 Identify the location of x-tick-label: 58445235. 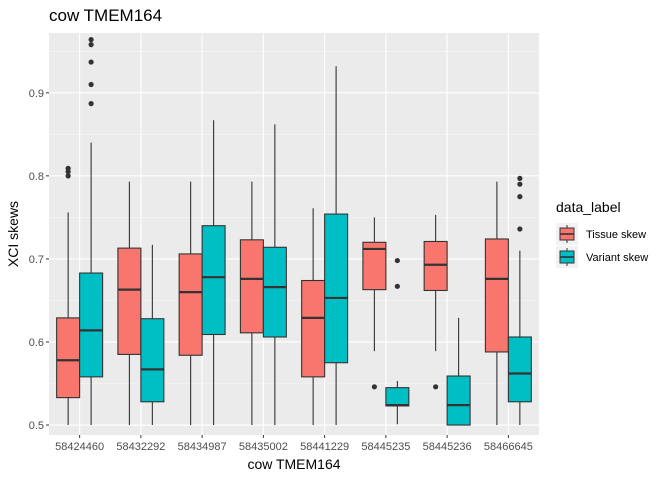
(385, 447).